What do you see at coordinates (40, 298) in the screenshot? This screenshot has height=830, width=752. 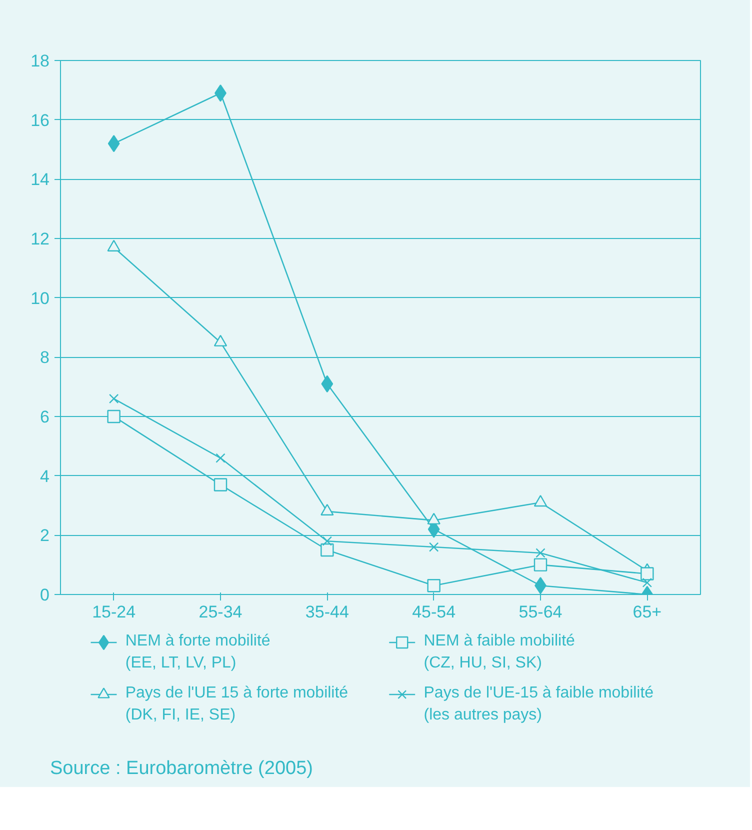 I see `y-tick-label: 10` at bounding box center [40, 298].